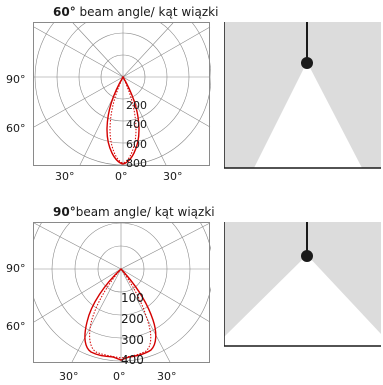 This screenshot has width=383, height=385. I want to click on radial-label-600: 600, so click(136, 144).